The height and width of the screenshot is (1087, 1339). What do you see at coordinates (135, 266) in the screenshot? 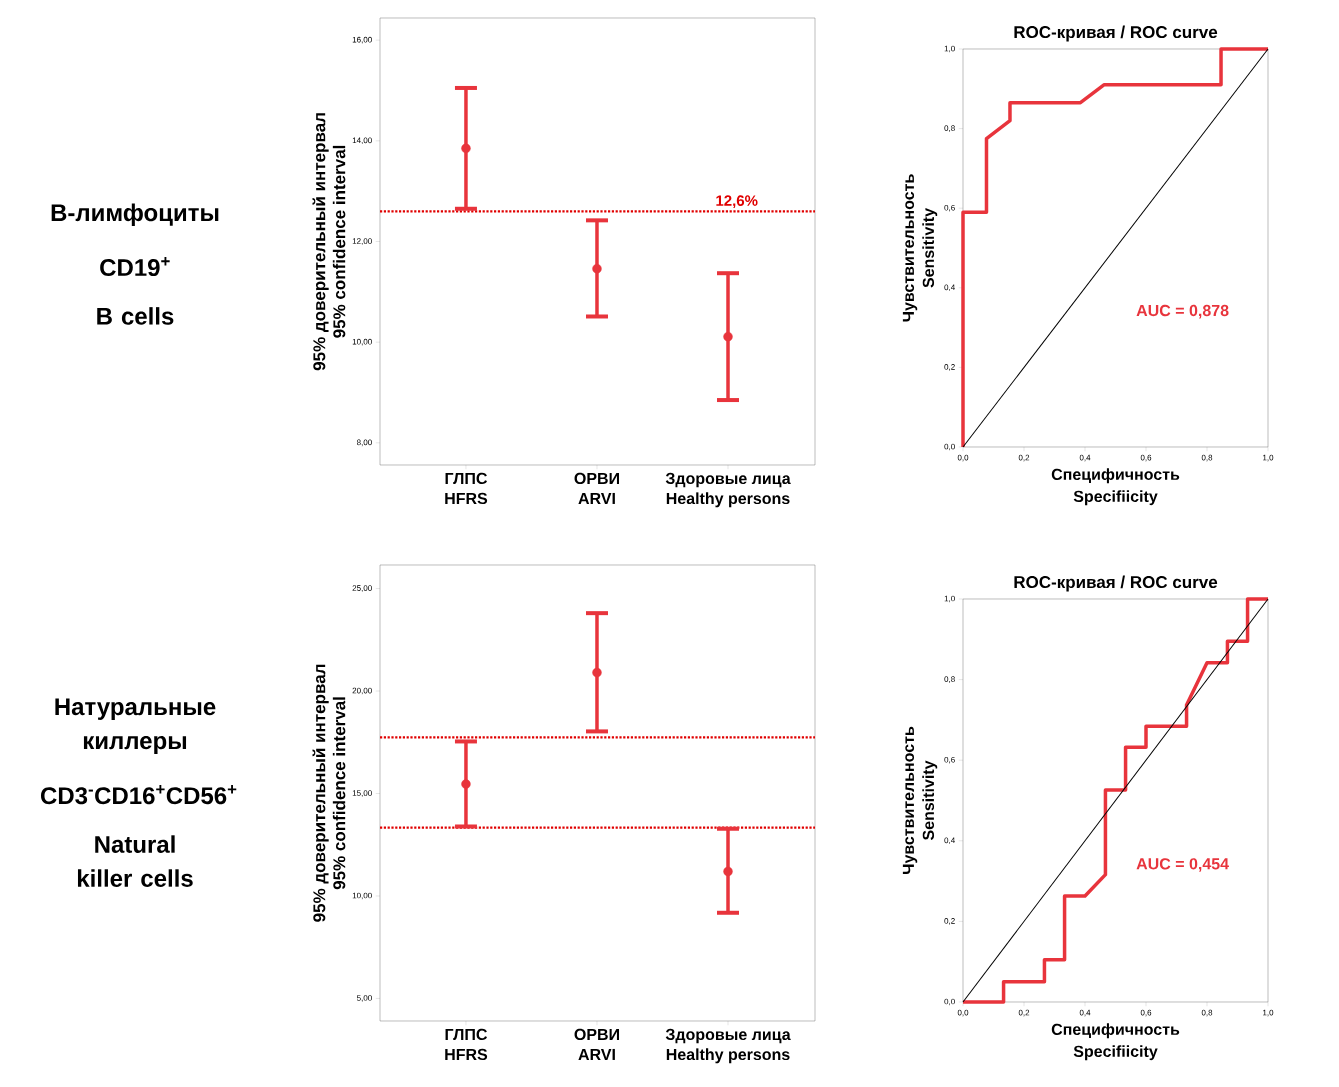
I see `text: CD19$^{+}$` at bounding box center [135, 266].